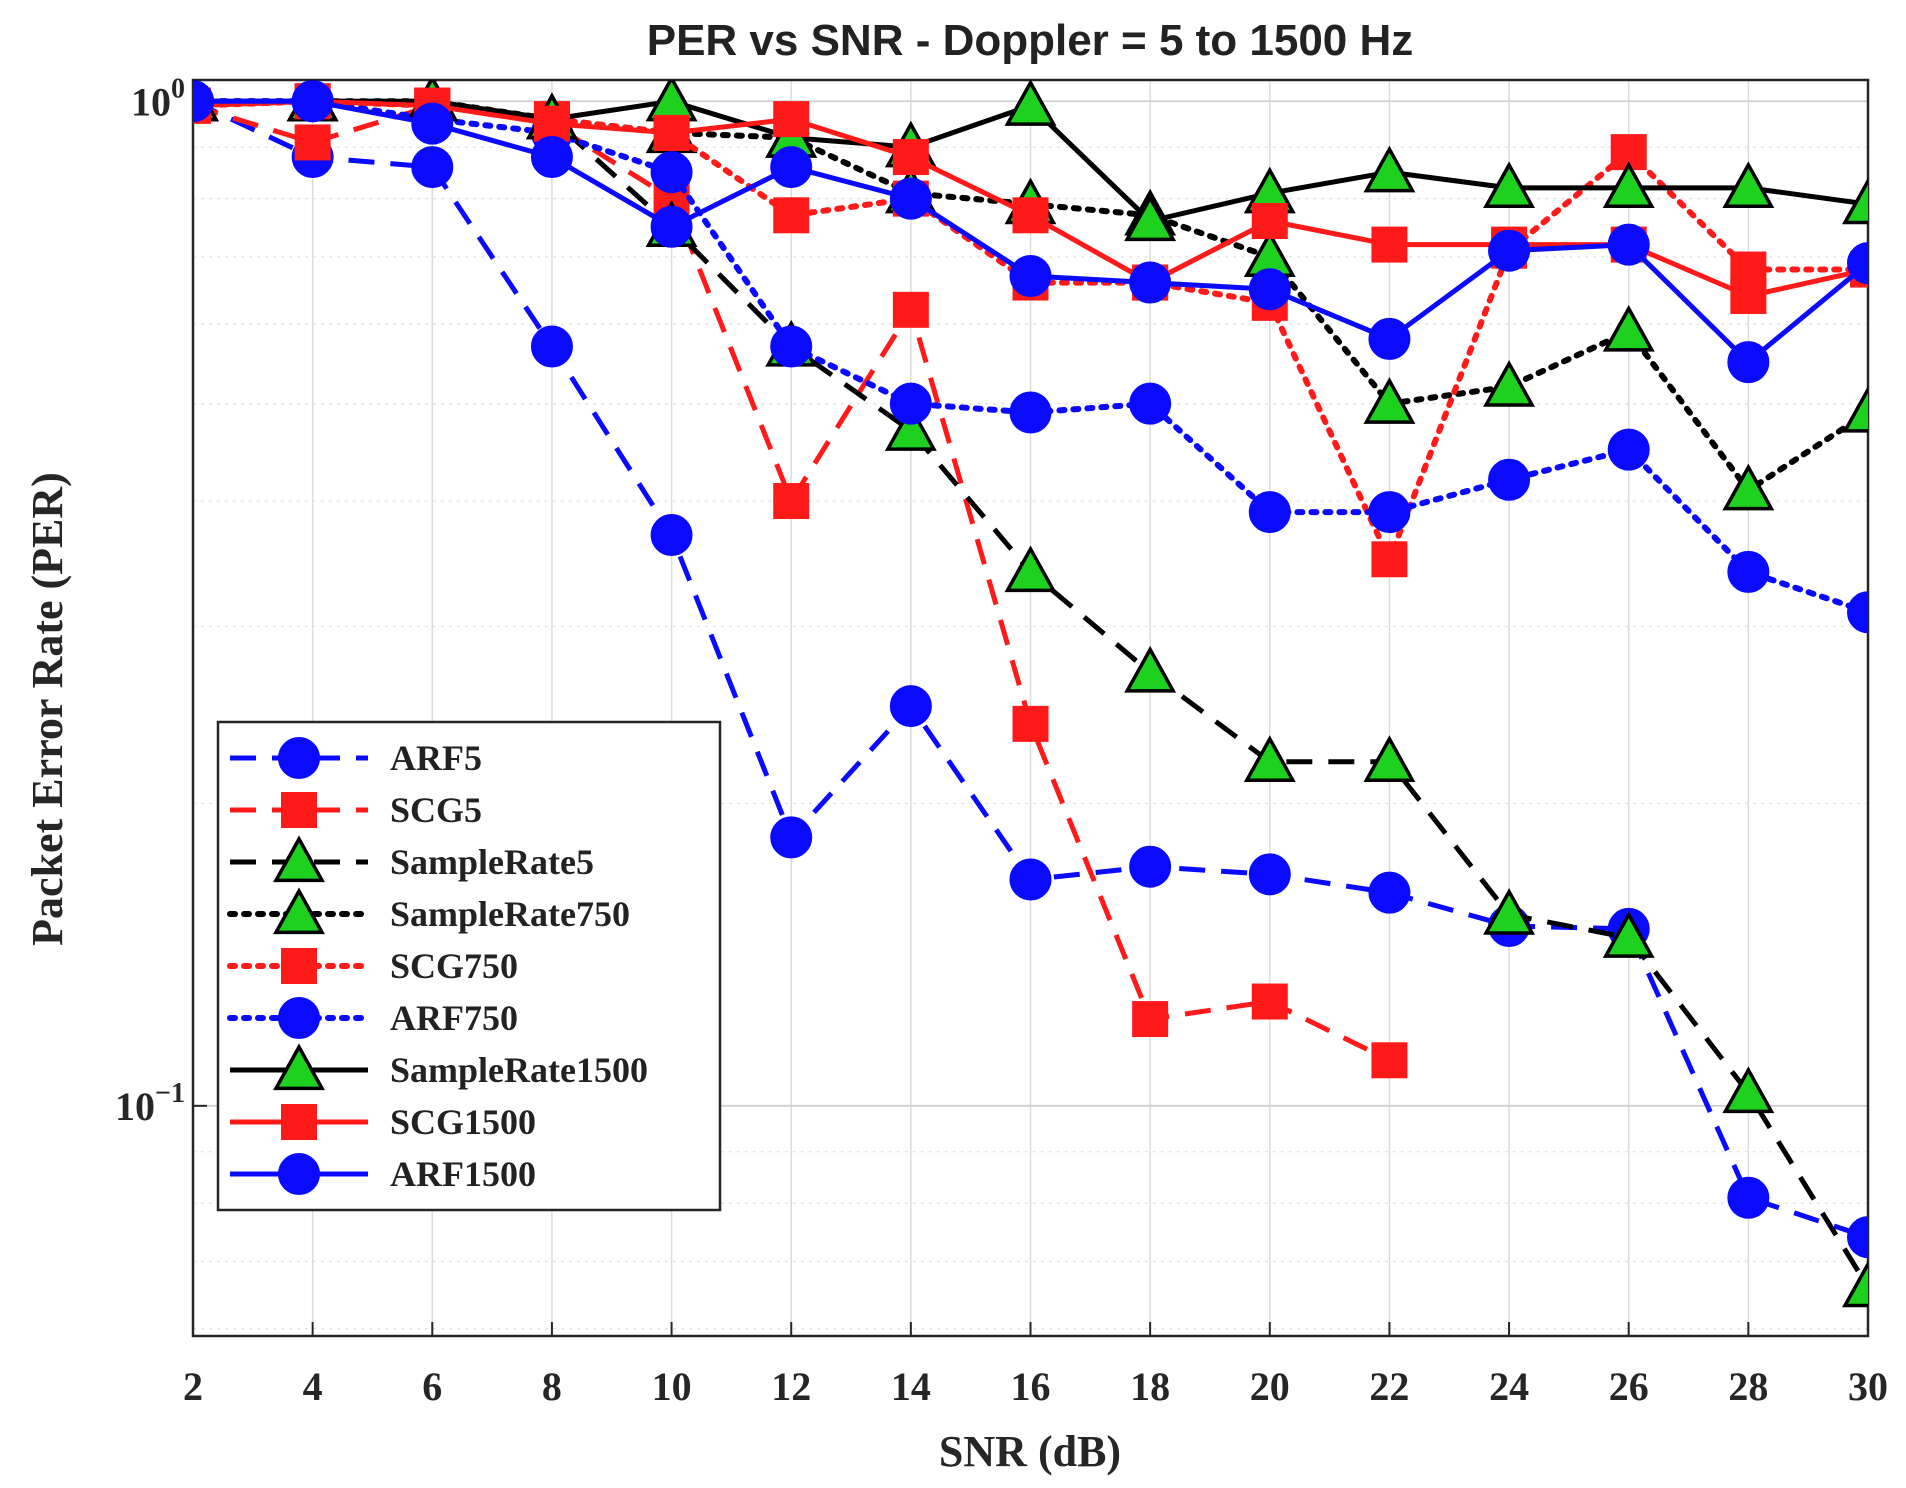  Describe the element at coordinates (1868, 1386) in the screenshot. I see `x-tick-label: 30` at that location.